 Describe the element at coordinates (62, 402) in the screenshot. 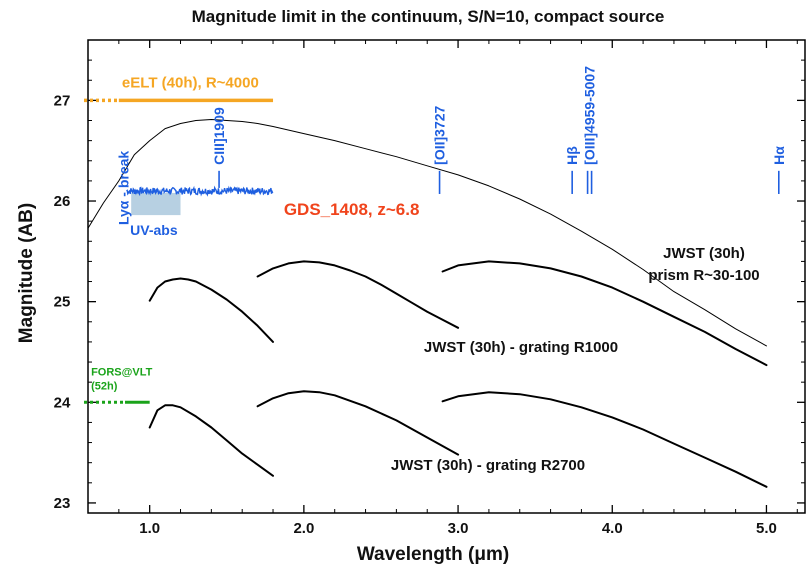

I see `y-tick-label: 24` at that location.